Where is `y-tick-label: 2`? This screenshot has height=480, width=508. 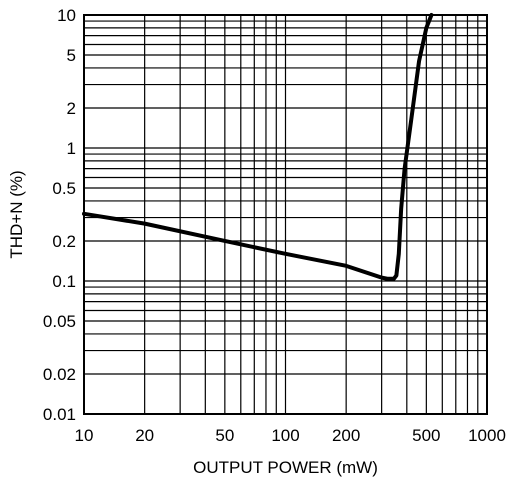
y-tick-label: 2 is located at coordinates (71, 108).